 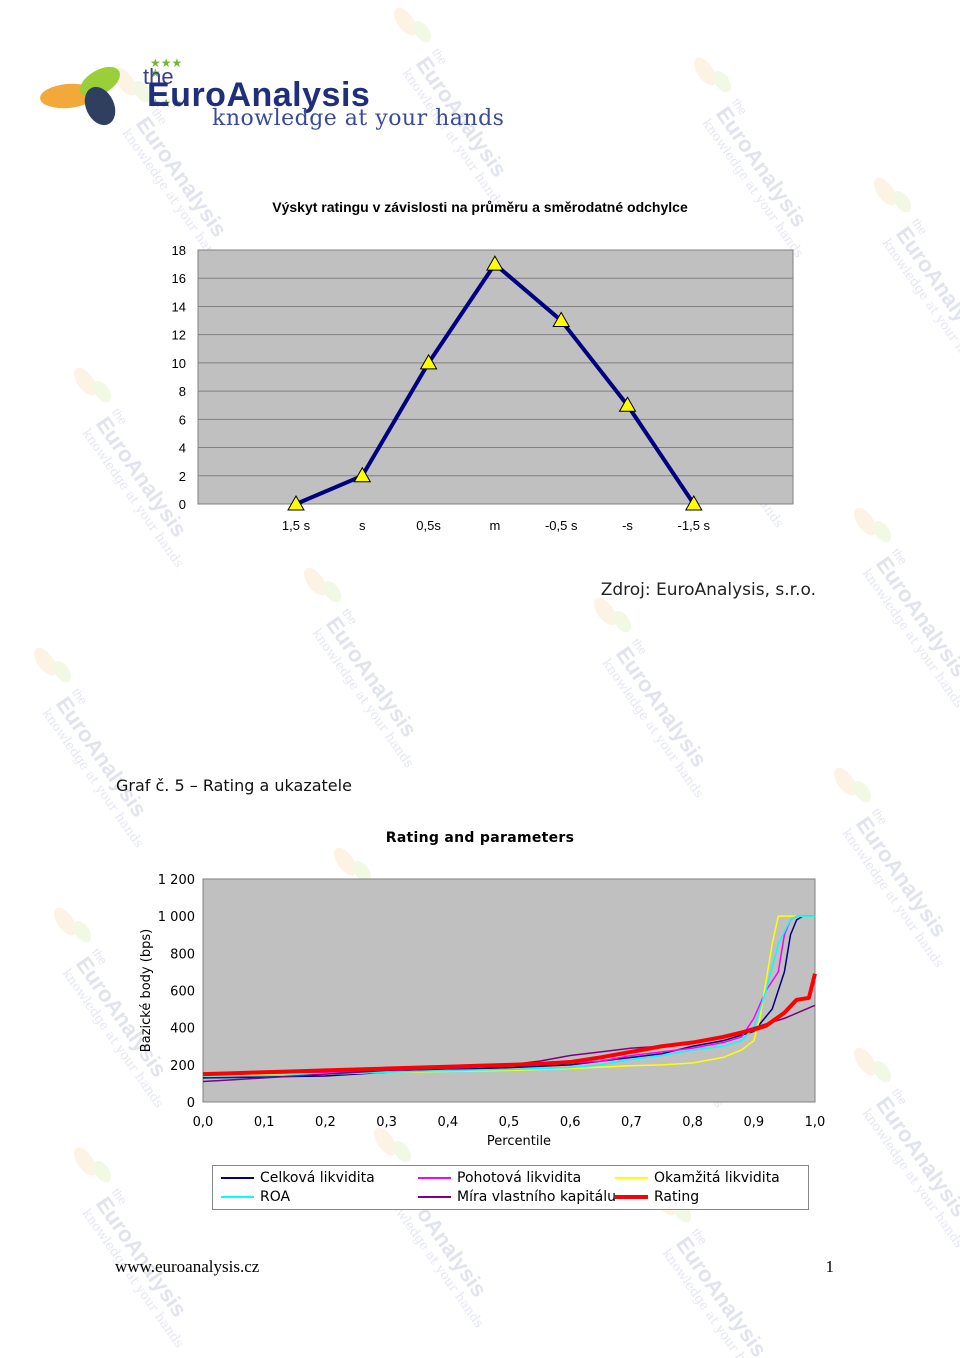 What do you see at coordinates (317, 1178) in the screenshot?
I see `legend-label: Celková likvidita` at bounding box center [317, 1178].